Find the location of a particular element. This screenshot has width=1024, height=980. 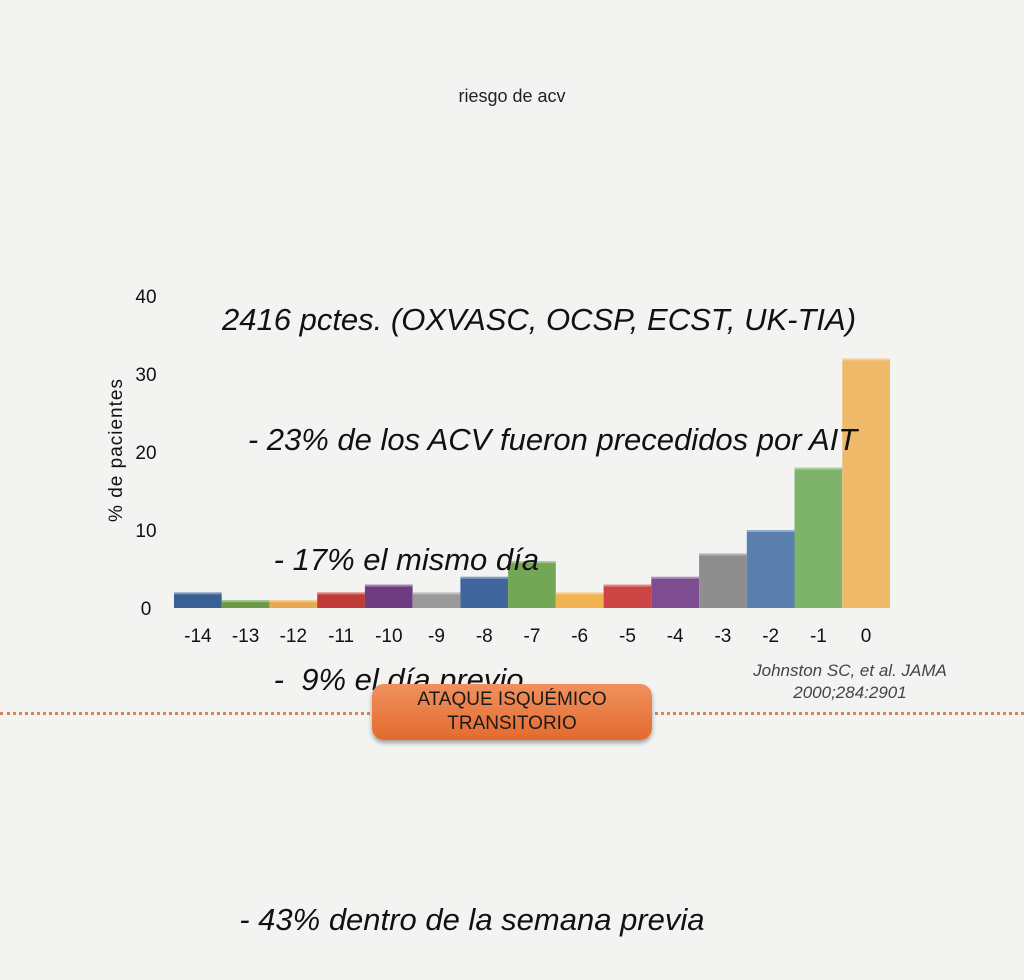

x-tick-label: -1 is located at coordinates (818, 636).